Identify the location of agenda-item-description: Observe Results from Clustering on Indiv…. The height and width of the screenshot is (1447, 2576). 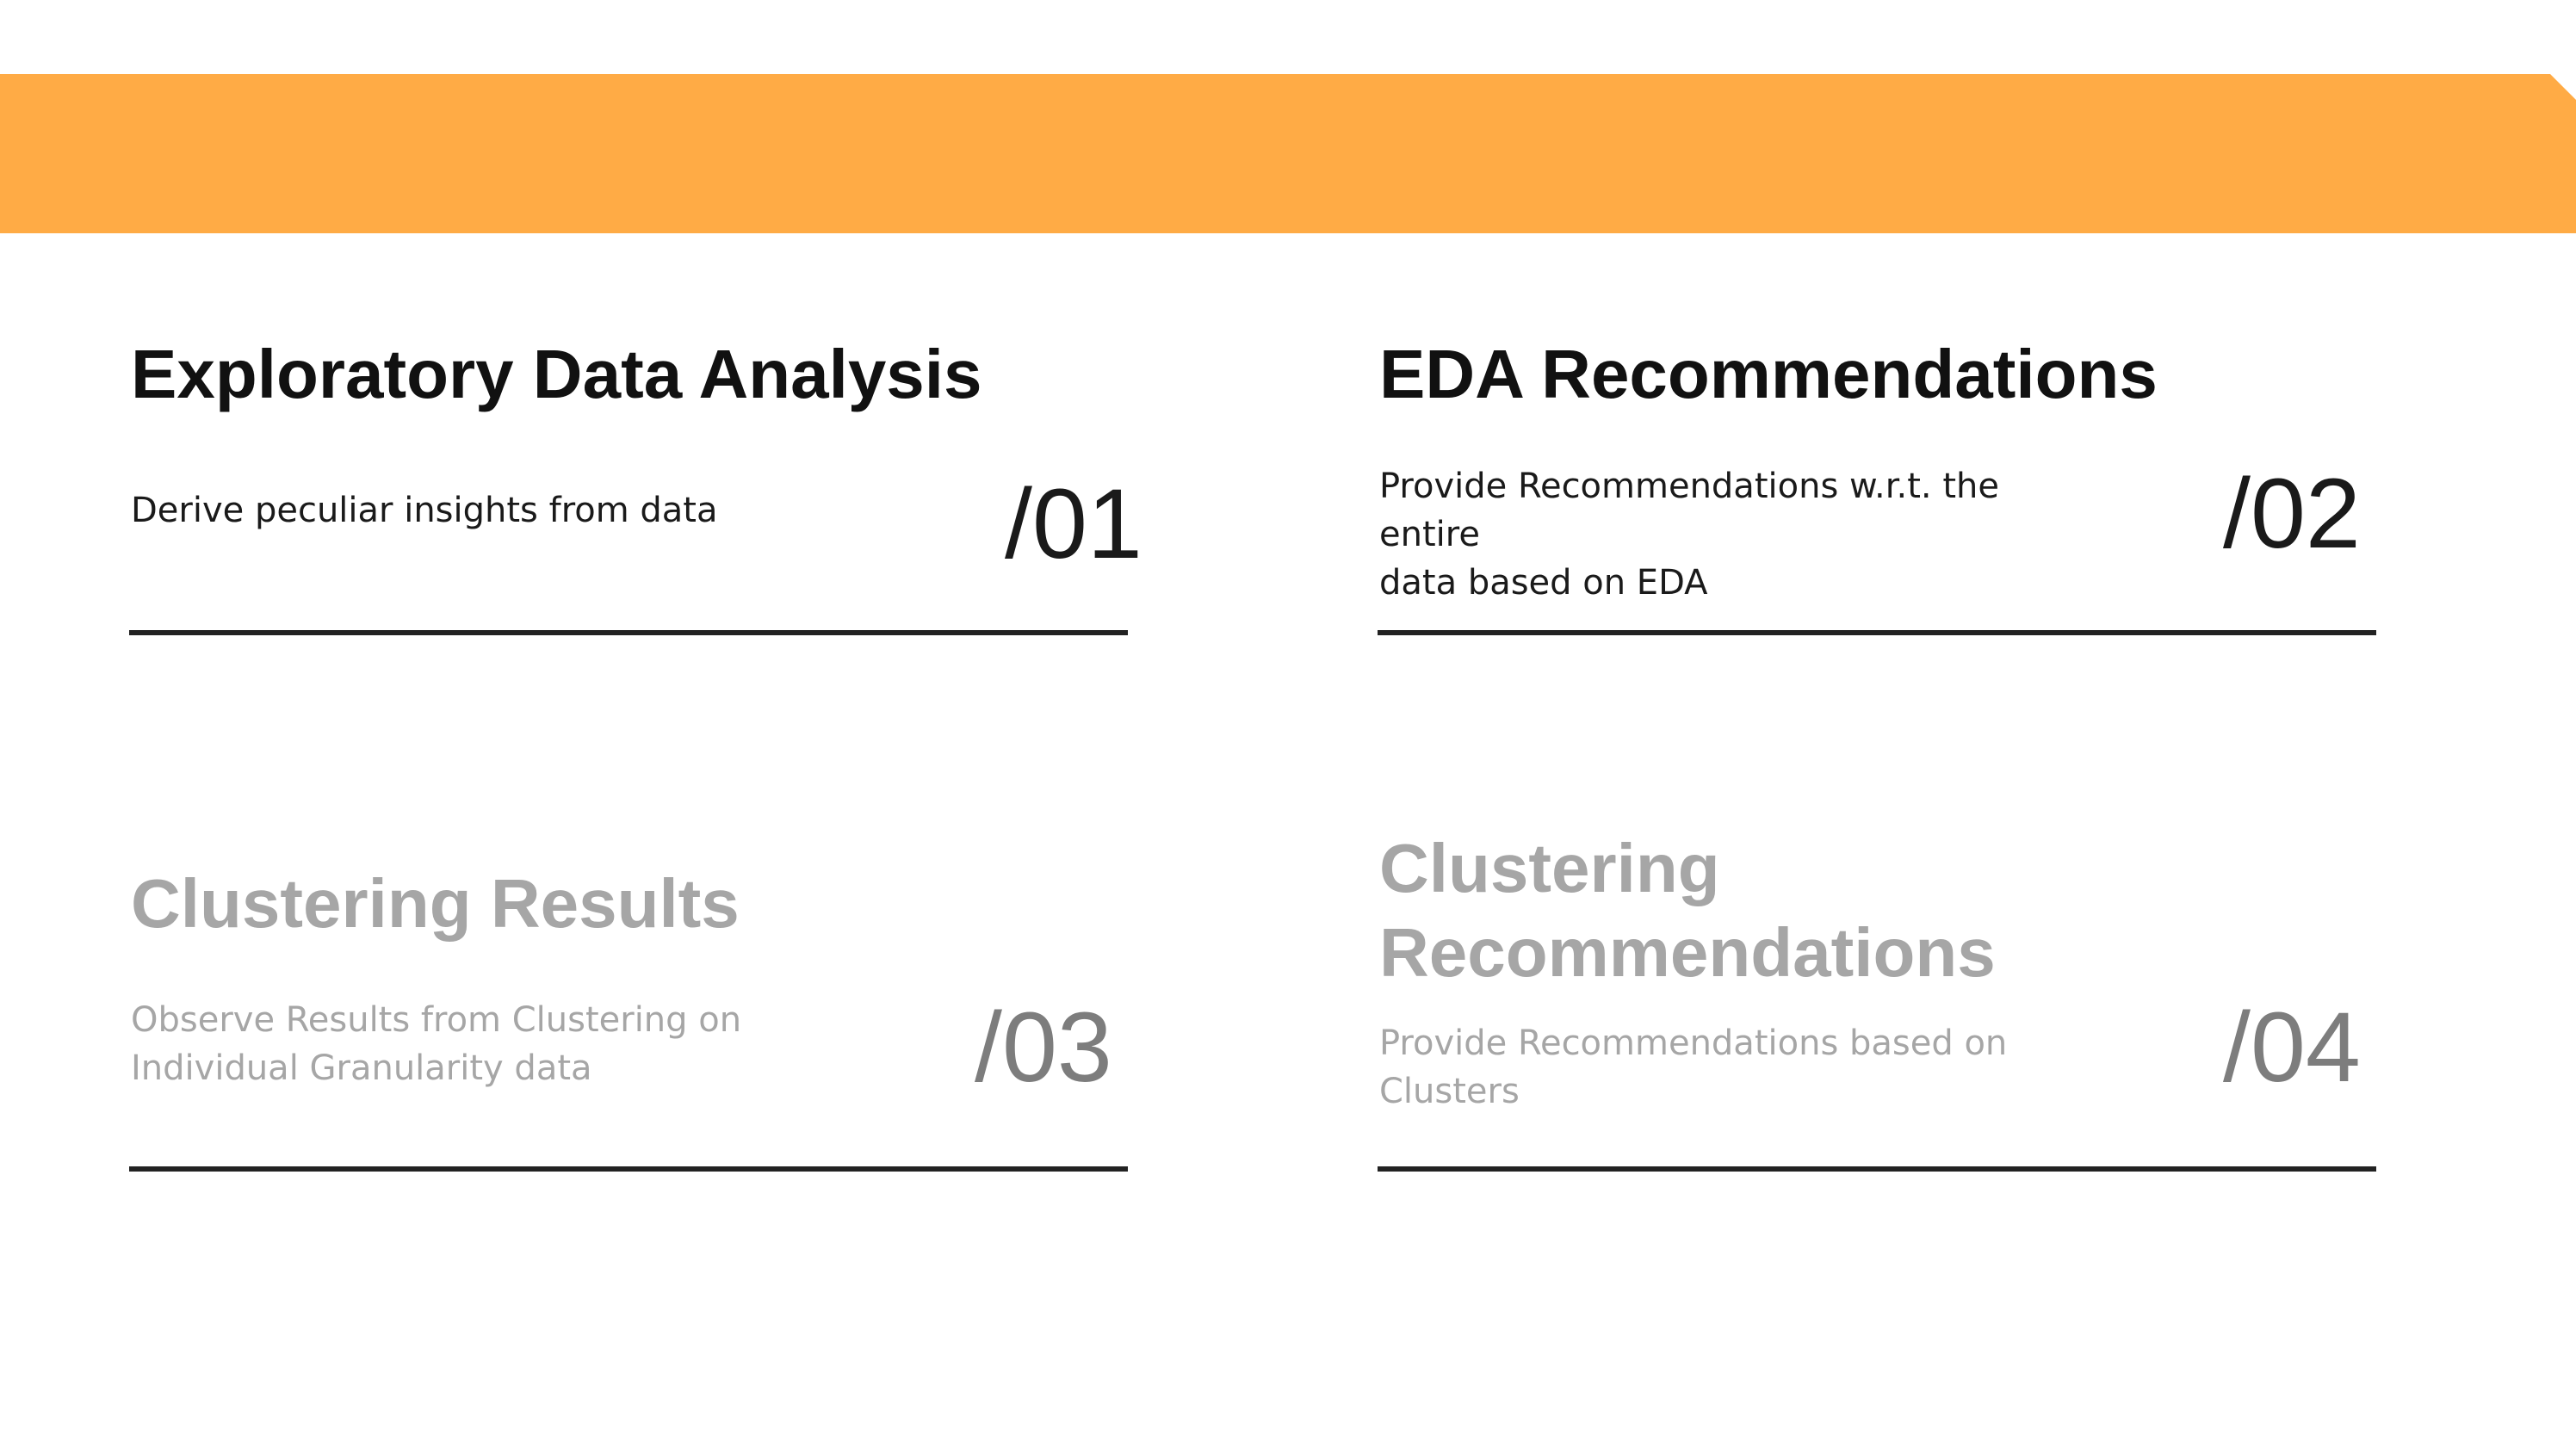
(437, 1044).